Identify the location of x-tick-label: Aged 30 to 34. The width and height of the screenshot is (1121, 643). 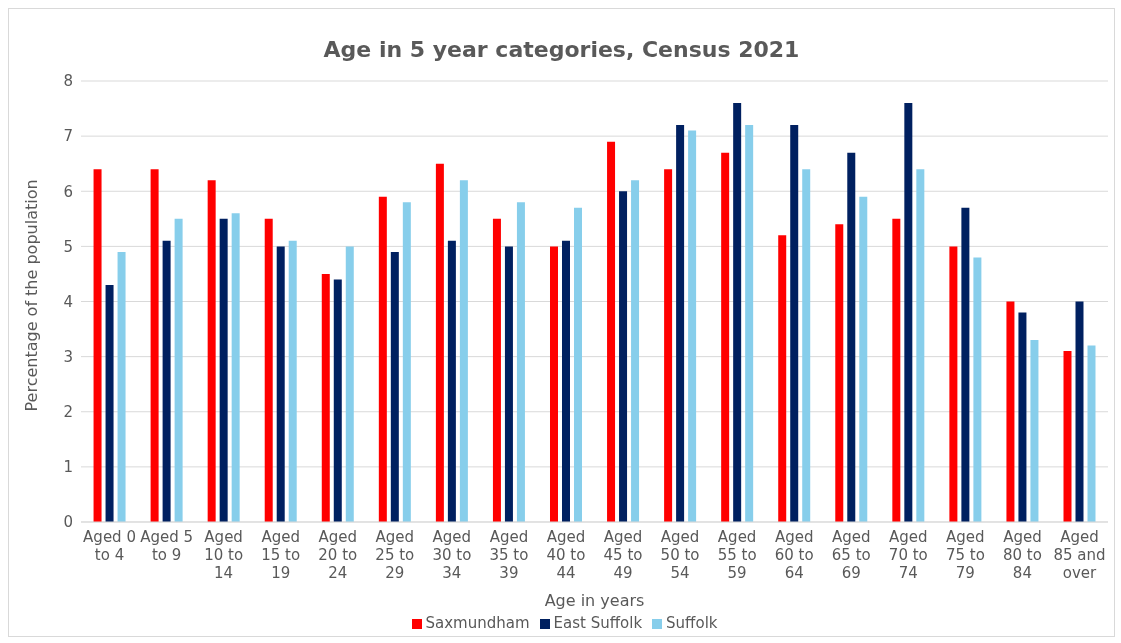
(452, 555).